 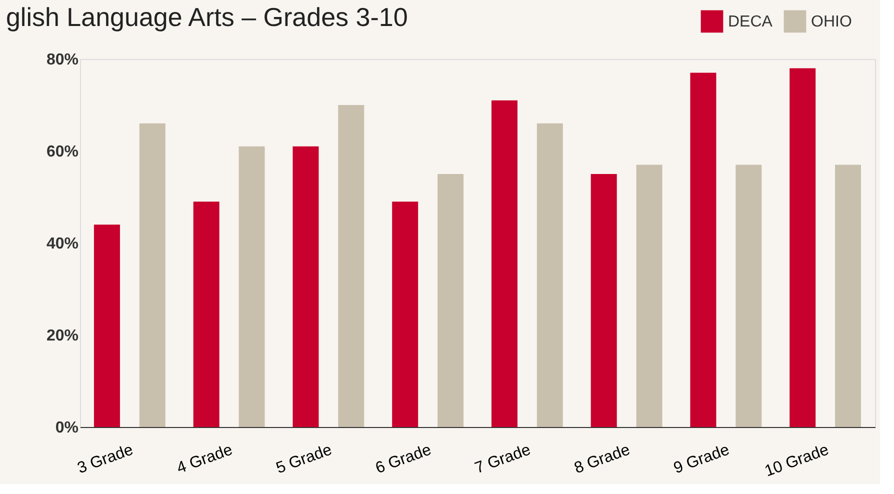 I want to click on x-tick-label: 10 Grade, so click(x=797, y=460).